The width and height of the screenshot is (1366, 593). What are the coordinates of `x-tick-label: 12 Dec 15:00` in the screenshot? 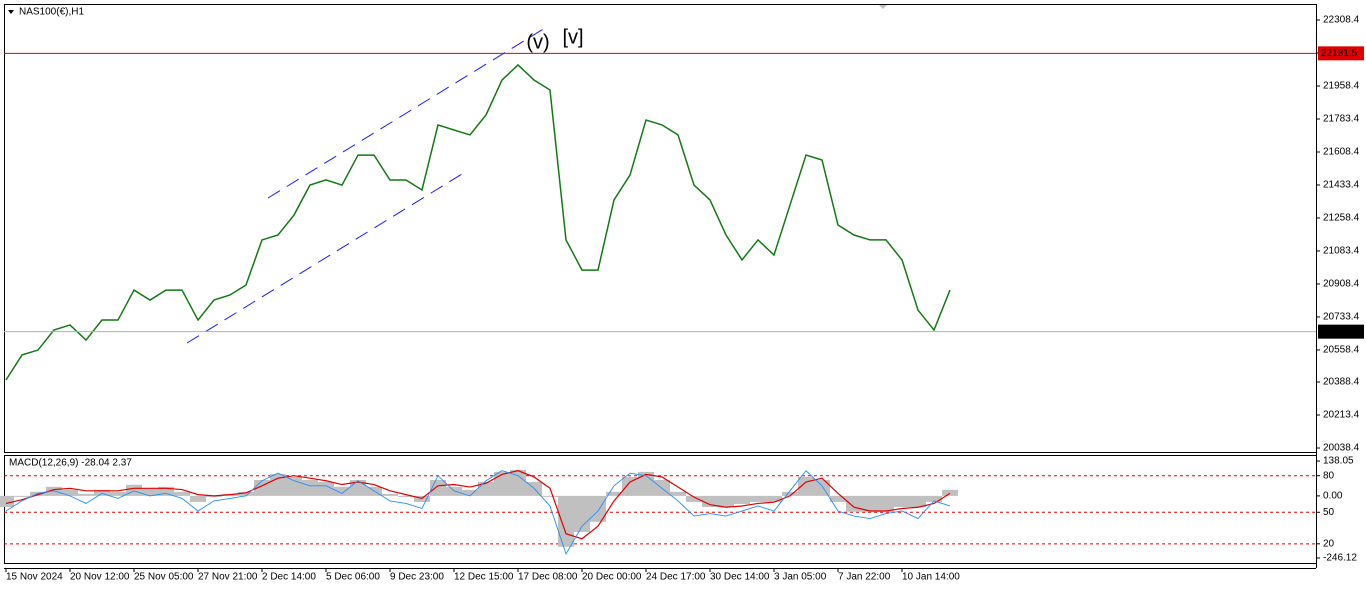 It's located at (484, 577).